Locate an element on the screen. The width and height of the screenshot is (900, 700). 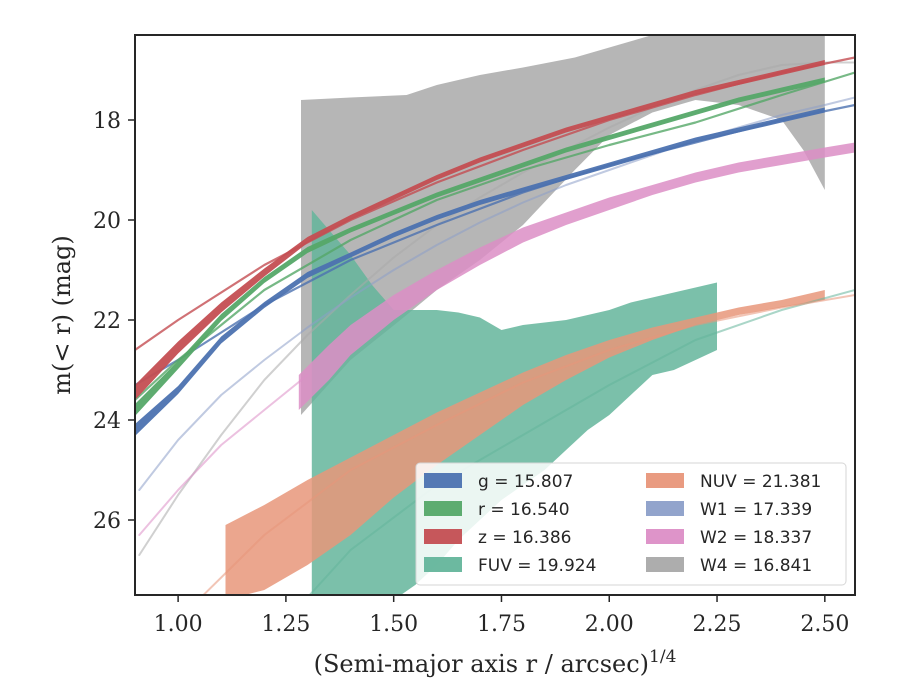
x-tick-label: 2.50 is located at coordinates (824, 624).